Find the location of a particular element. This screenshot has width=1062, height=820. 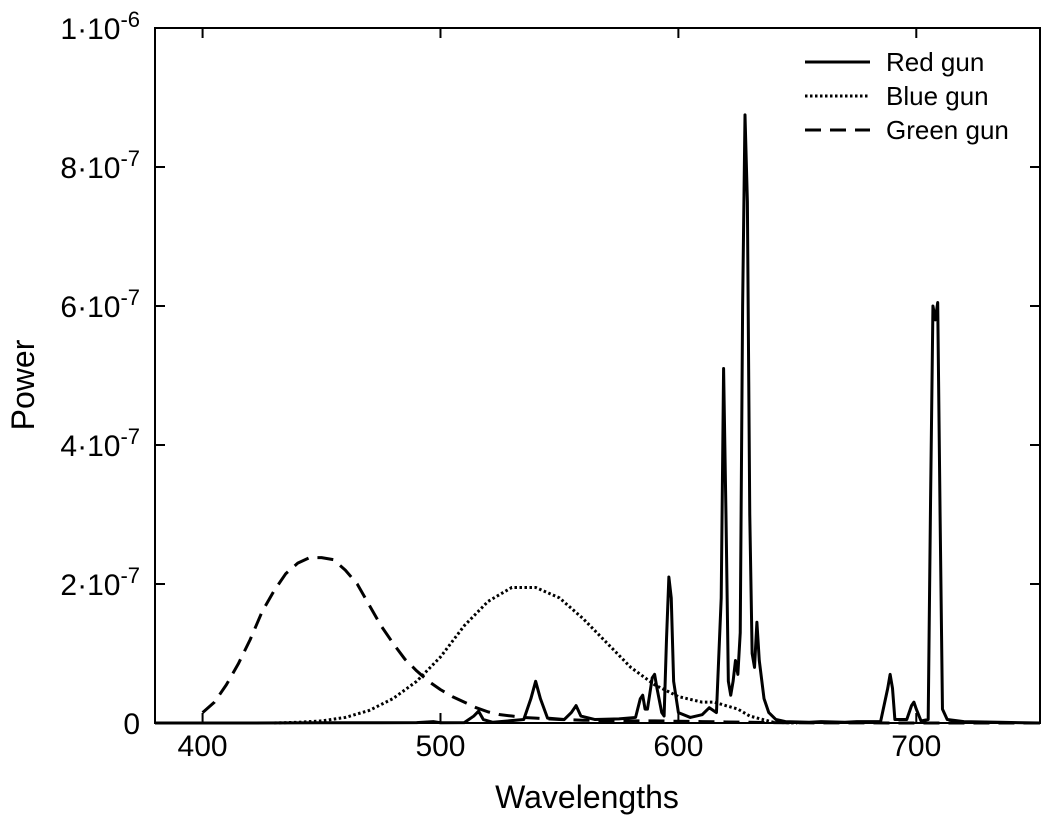

y-tick-label: 4·10⁻⁷ is located at coordinates (100, 443).